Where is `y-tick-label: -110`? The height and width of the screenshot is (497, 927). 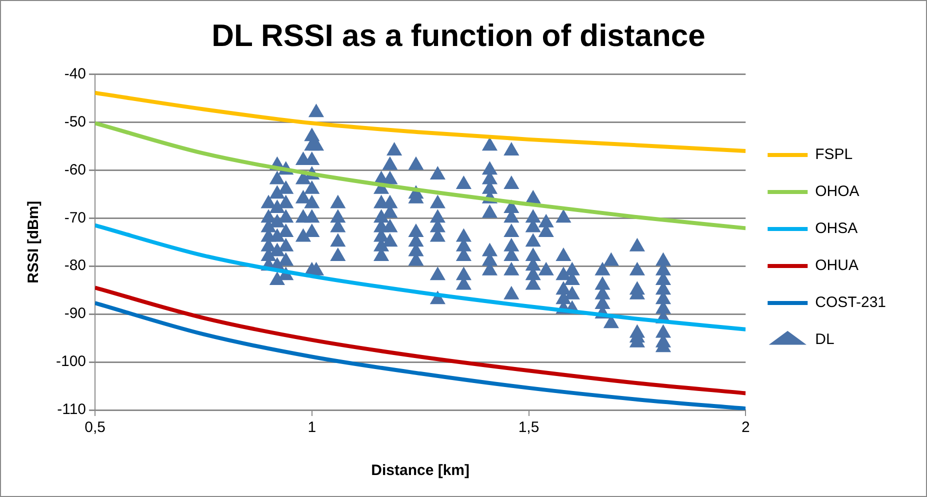
y-tick-label: -110 is located at coordinates (71, 409).